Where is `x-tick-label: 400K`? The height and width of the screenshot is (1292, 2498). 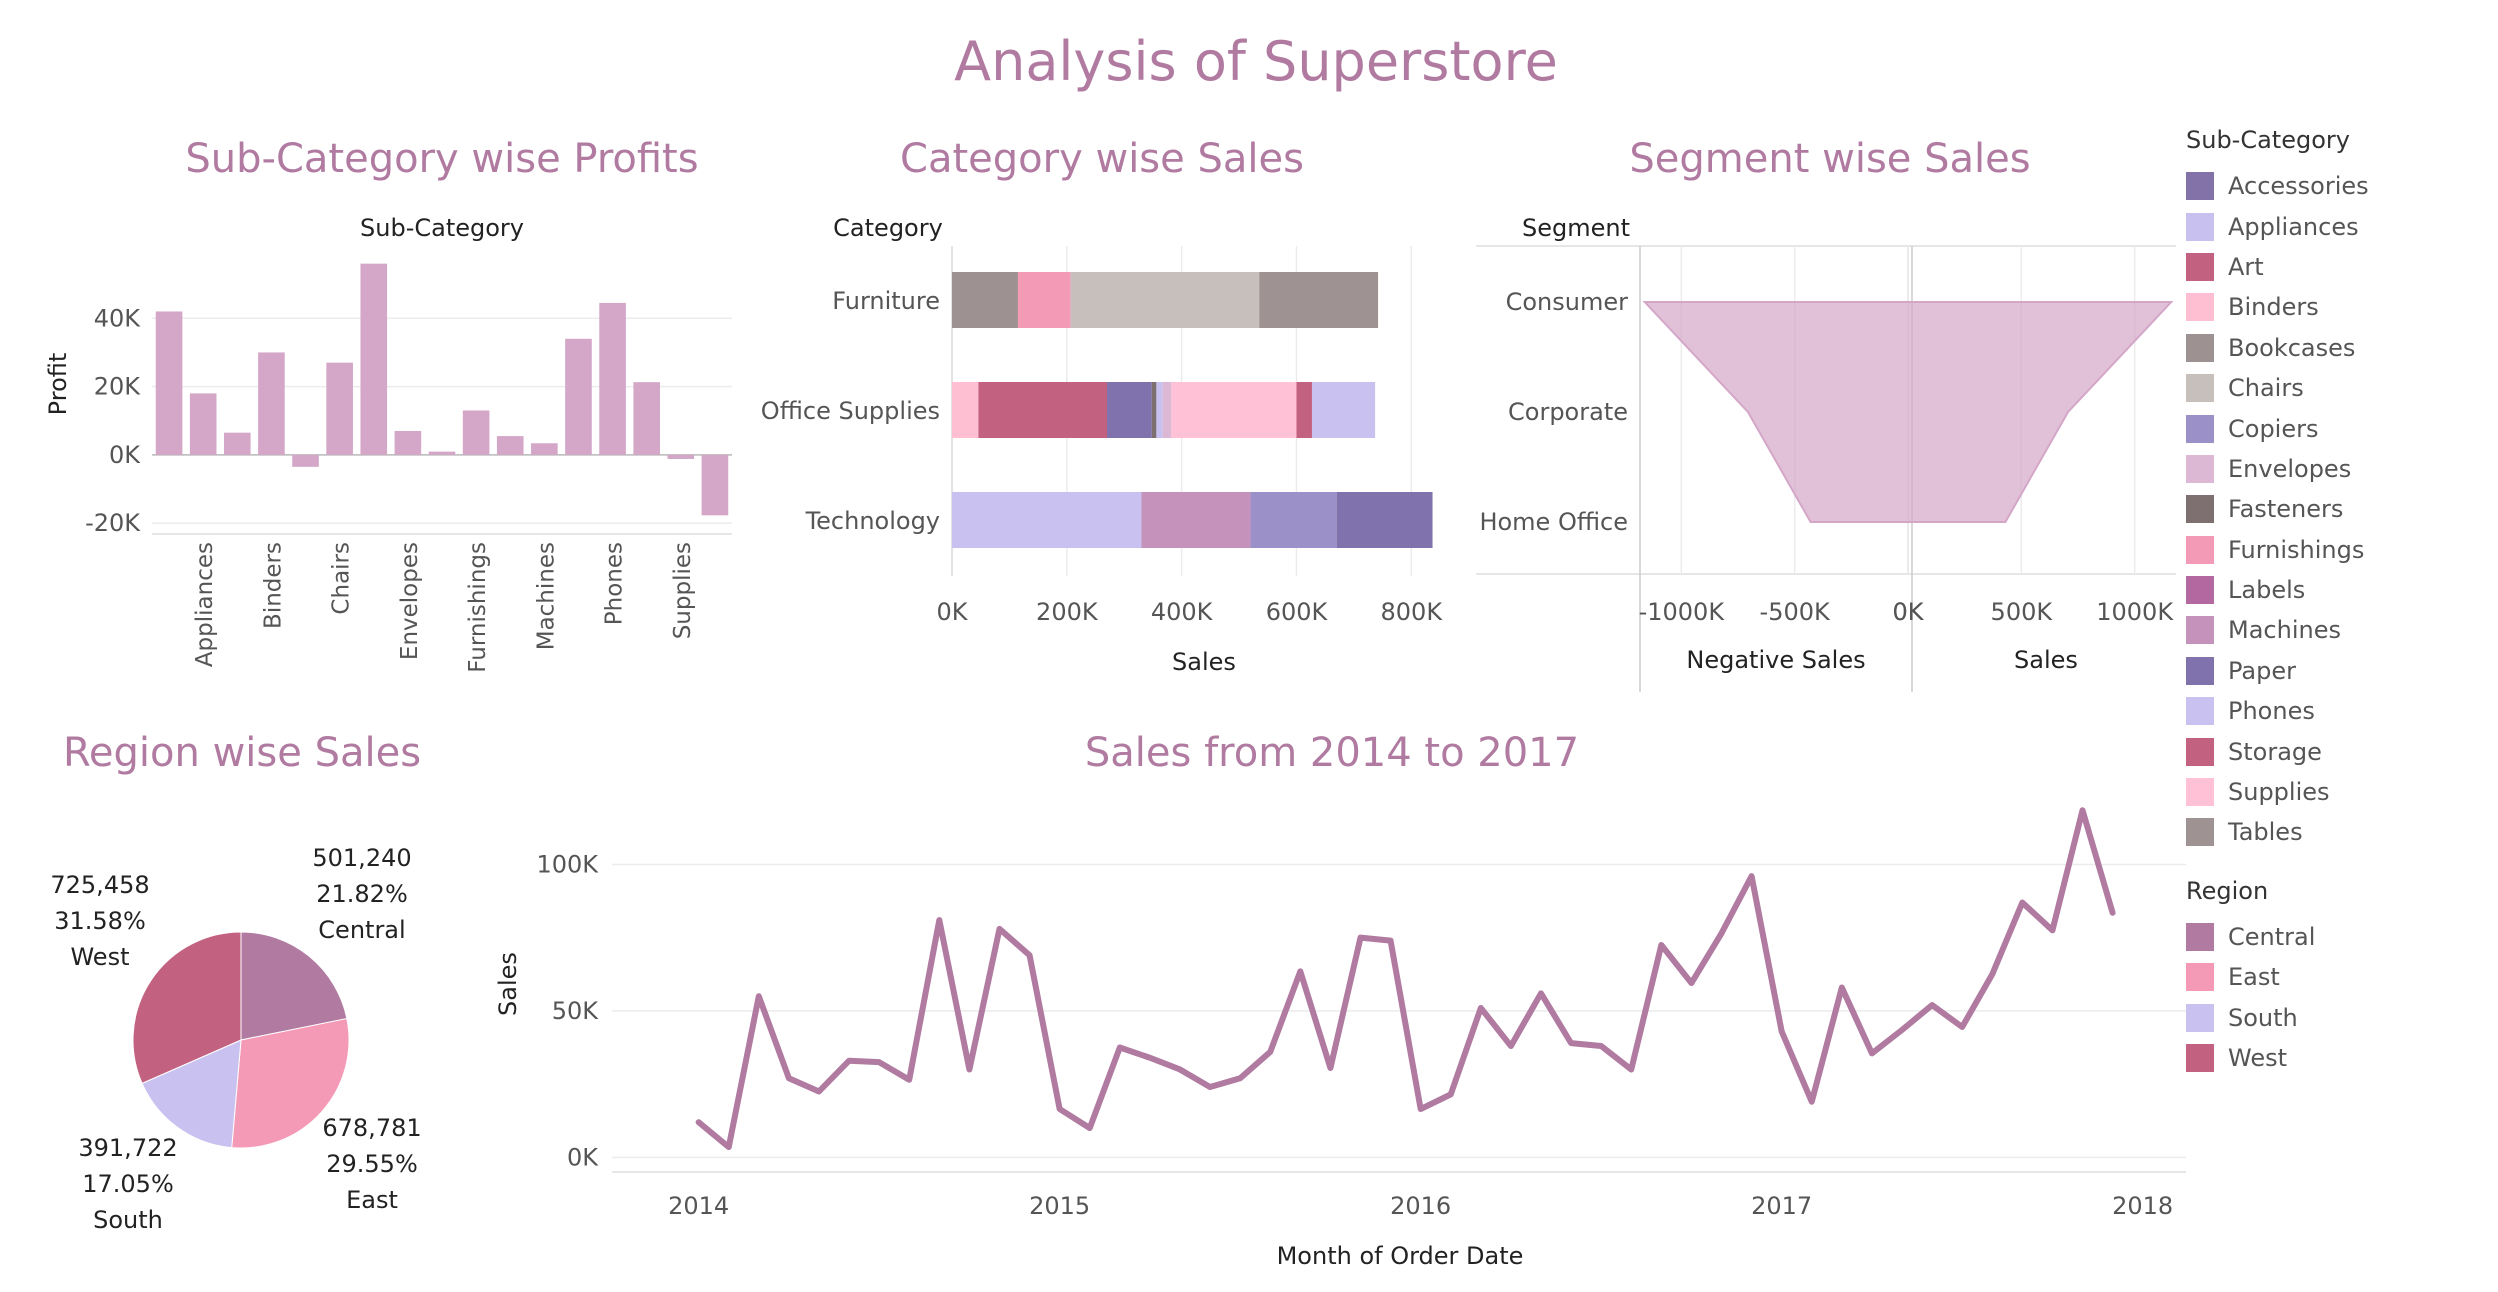
x-tick-label: 400K is located at coordinates (1182, 612).